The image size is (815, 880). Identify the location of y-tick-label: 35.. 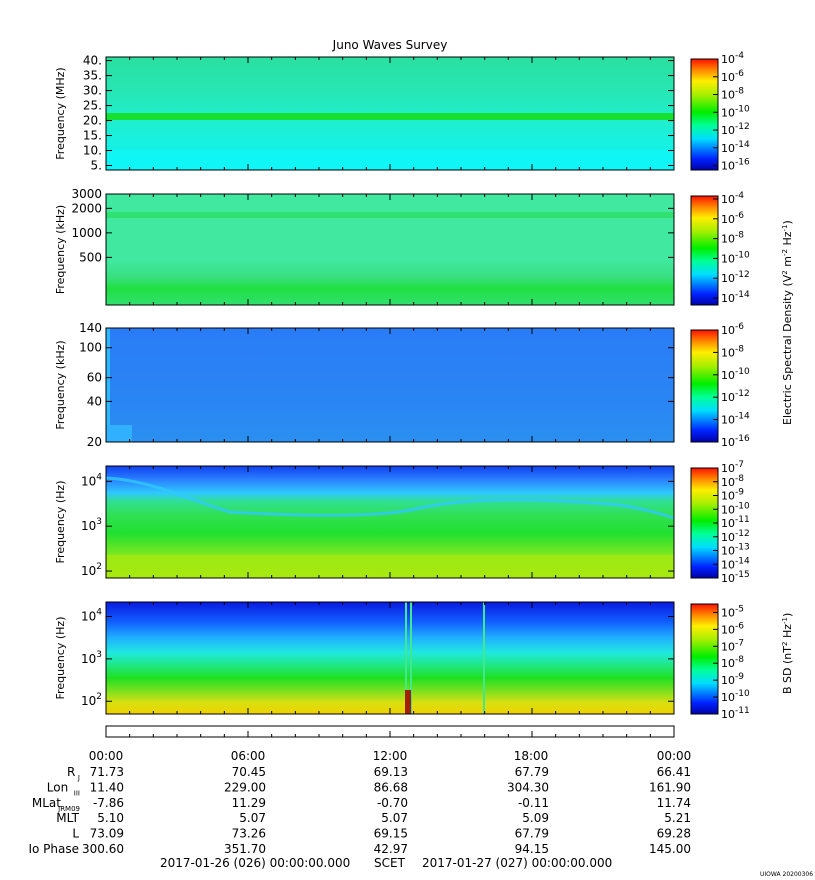
(92, 76).